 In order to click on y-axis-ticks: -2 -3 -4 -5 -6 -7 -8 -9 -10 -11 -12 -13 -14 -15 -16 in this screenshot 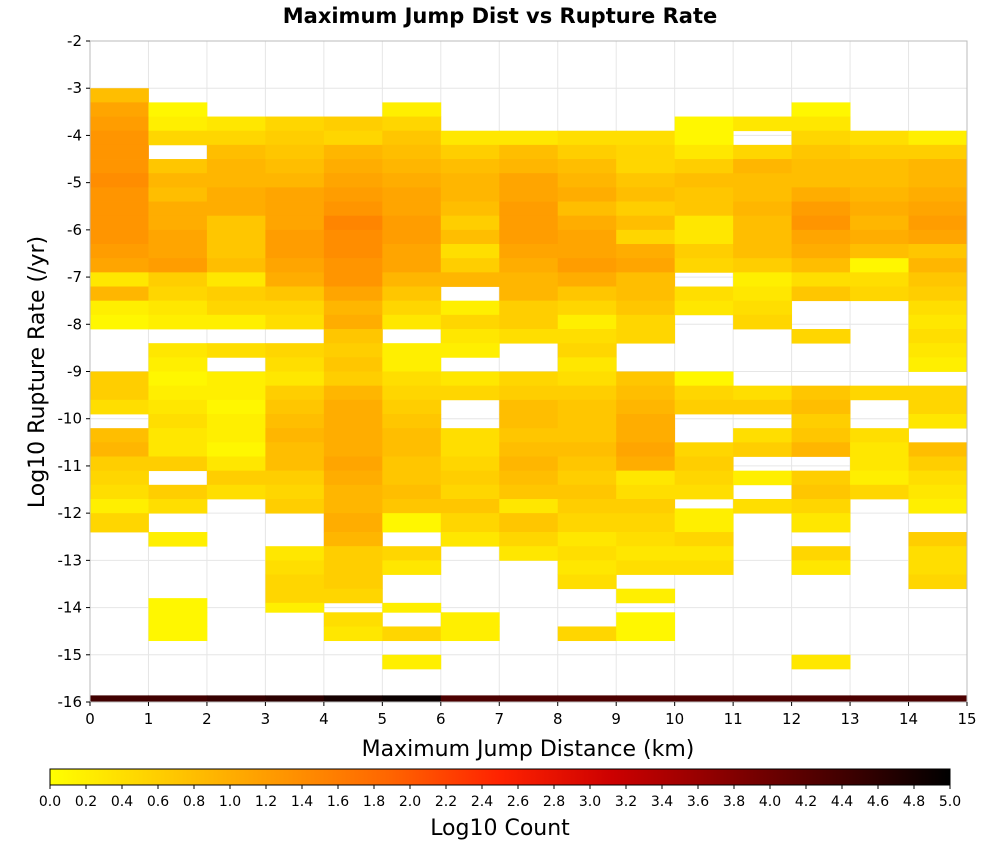, I will do `click(74, 371)`.